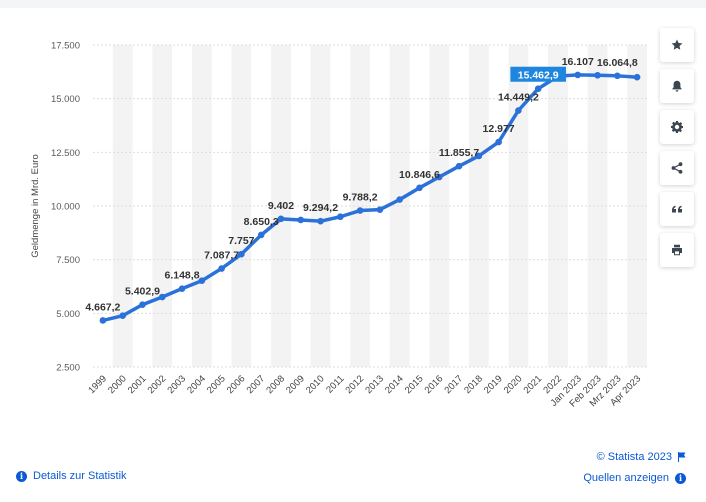  Describe the element at coordinates (65, 207) in the screenshot. I see `y-tick-label: 10.000` at that location.